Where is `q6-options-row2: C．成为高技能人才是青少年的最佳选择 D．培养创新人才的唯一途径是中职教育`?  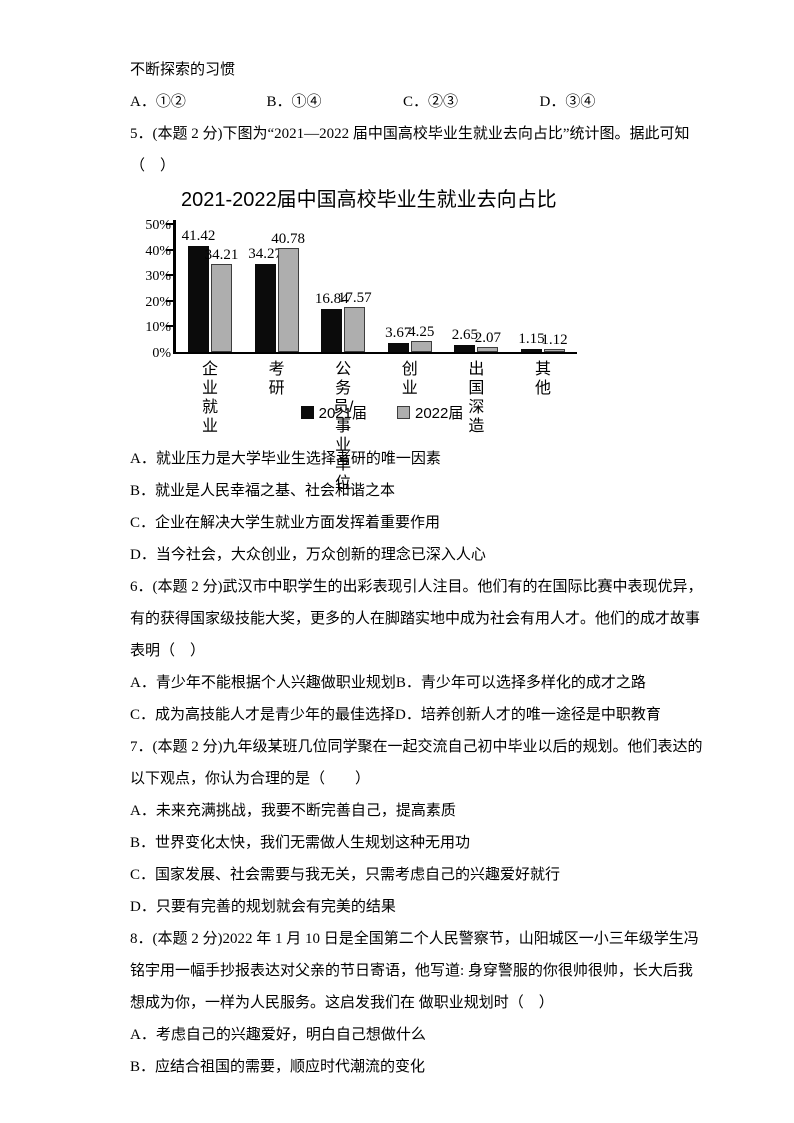
q6-options-row2: C．成为高技能人才是青少年的最佳选择 D．培养创新人才的唯一途径是中职教育 is located at coordinates (403, 715).